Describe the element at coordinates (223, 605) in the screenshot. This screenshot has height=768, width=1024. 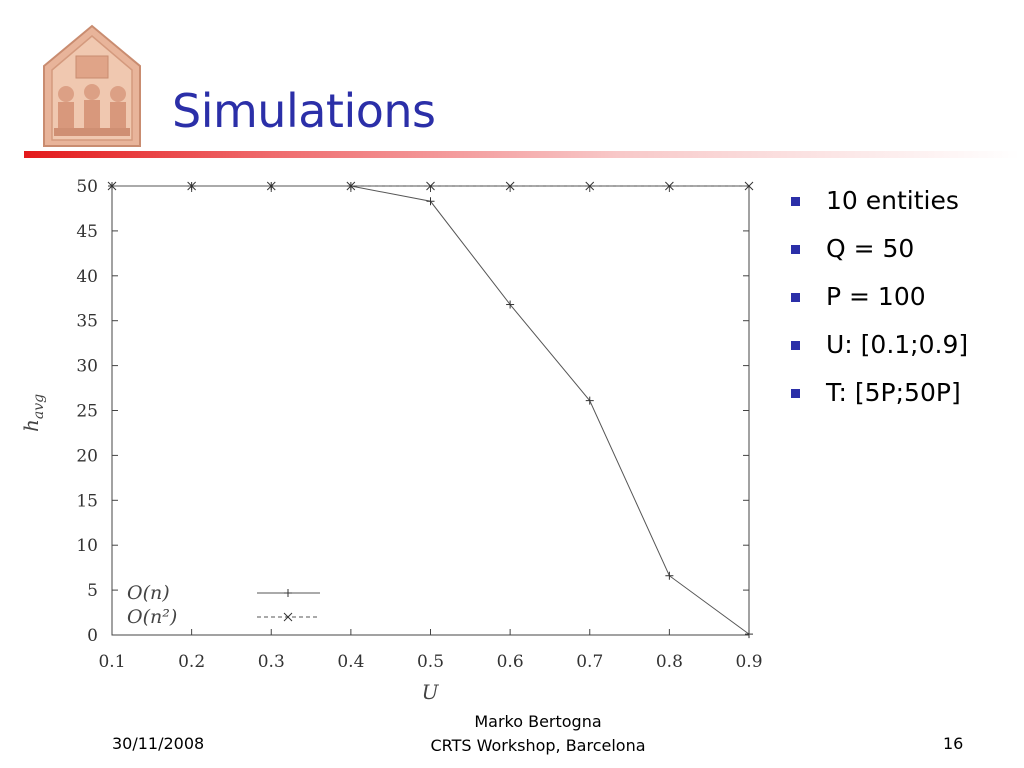
I see `legend: O(n)O(n²)` at that location.